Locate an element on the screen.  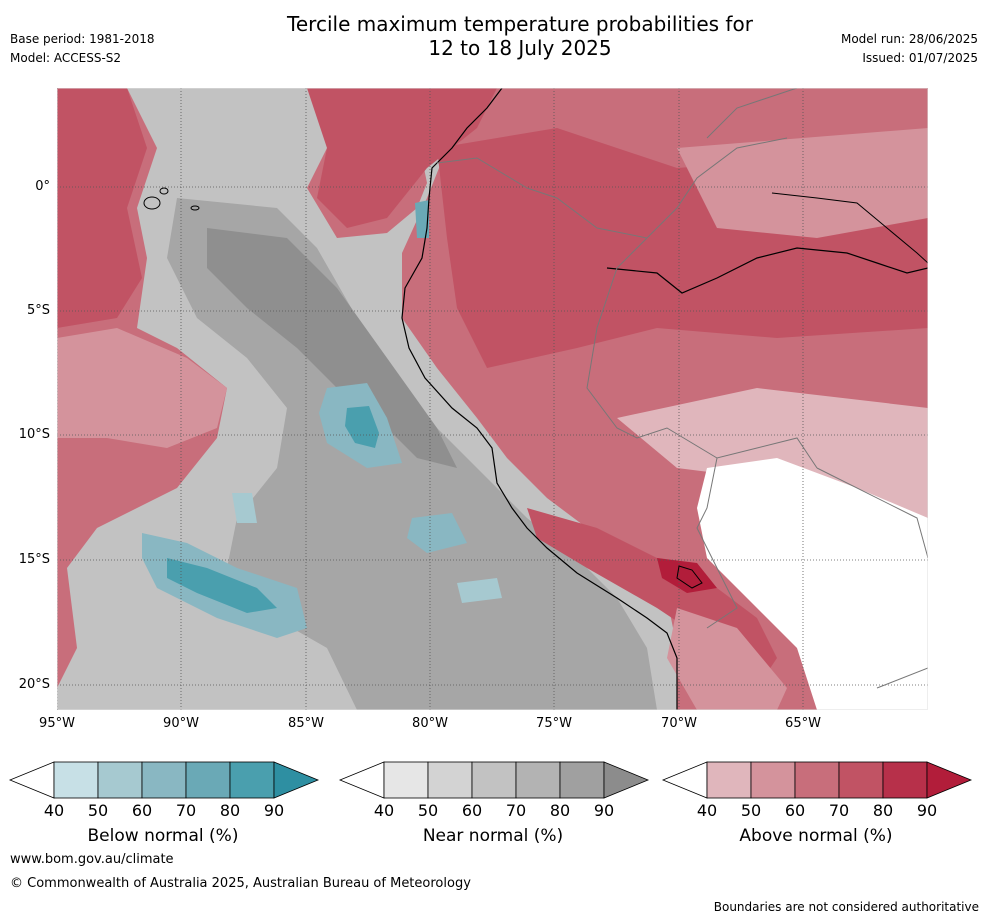
colorbar-below-low-extend is located at coordinates (31, 780).